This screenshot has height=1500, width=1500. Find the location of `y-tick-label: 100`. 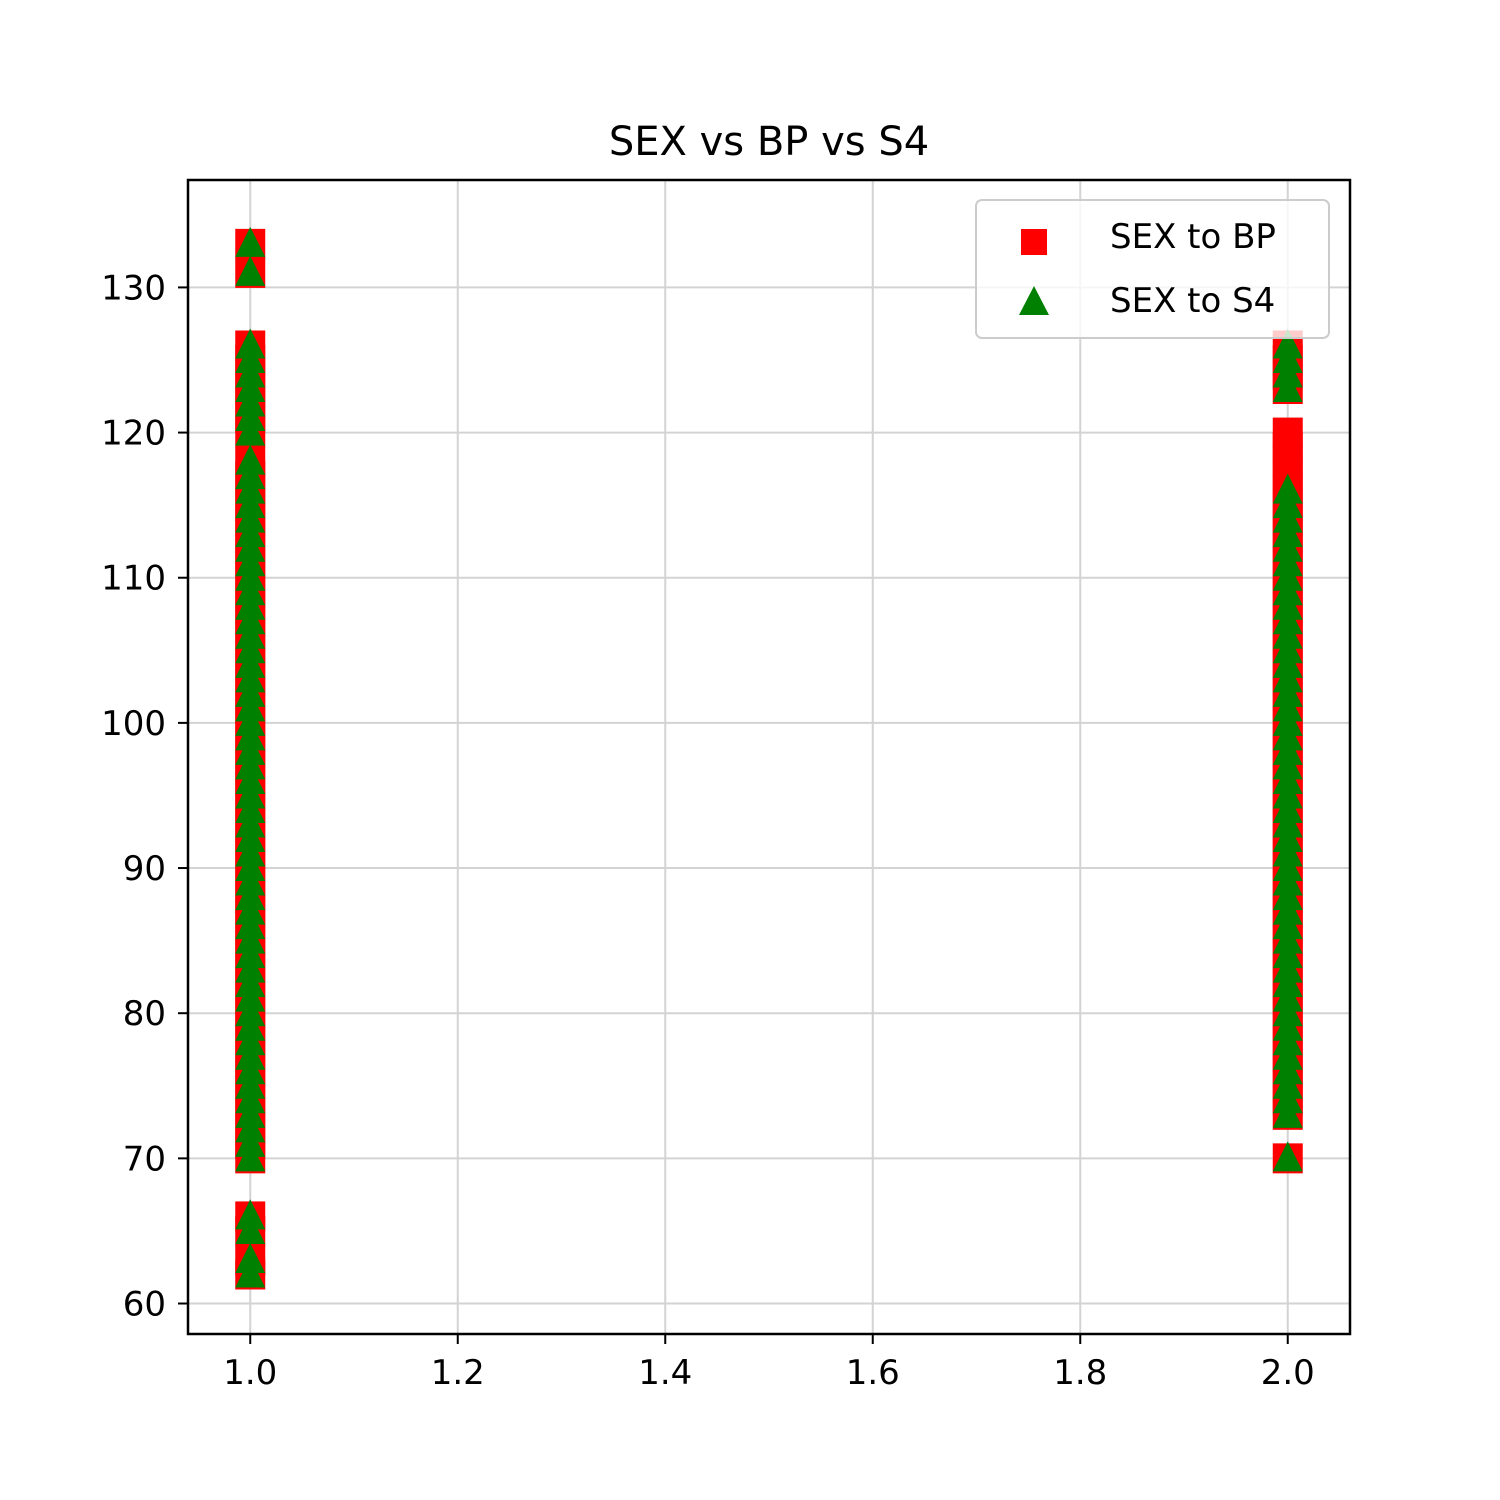

y-tick-label: 100 is located at coordinates (133, 724).